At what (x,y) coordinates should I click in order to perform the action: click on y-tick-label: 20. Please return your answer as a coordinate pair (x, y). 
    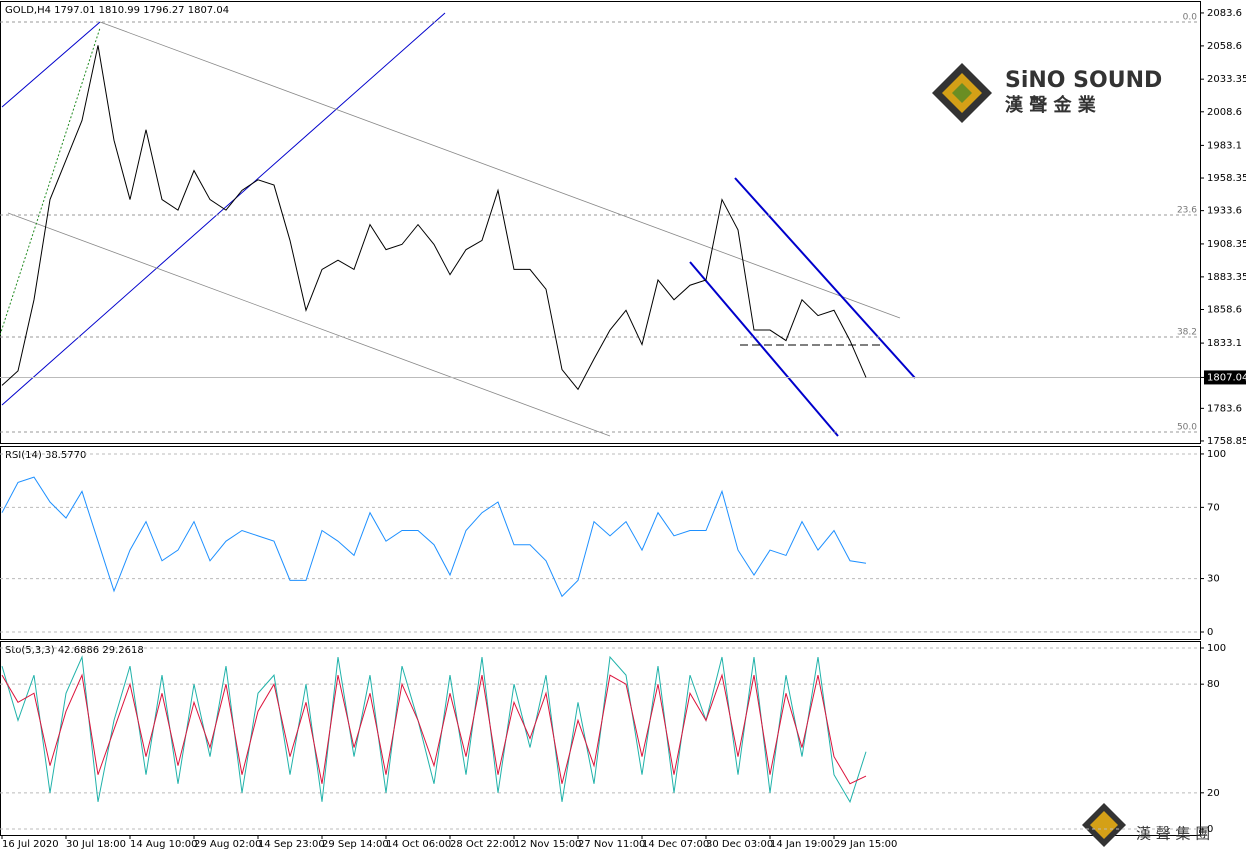
    Looking at the image, I should click on (1213, 793).